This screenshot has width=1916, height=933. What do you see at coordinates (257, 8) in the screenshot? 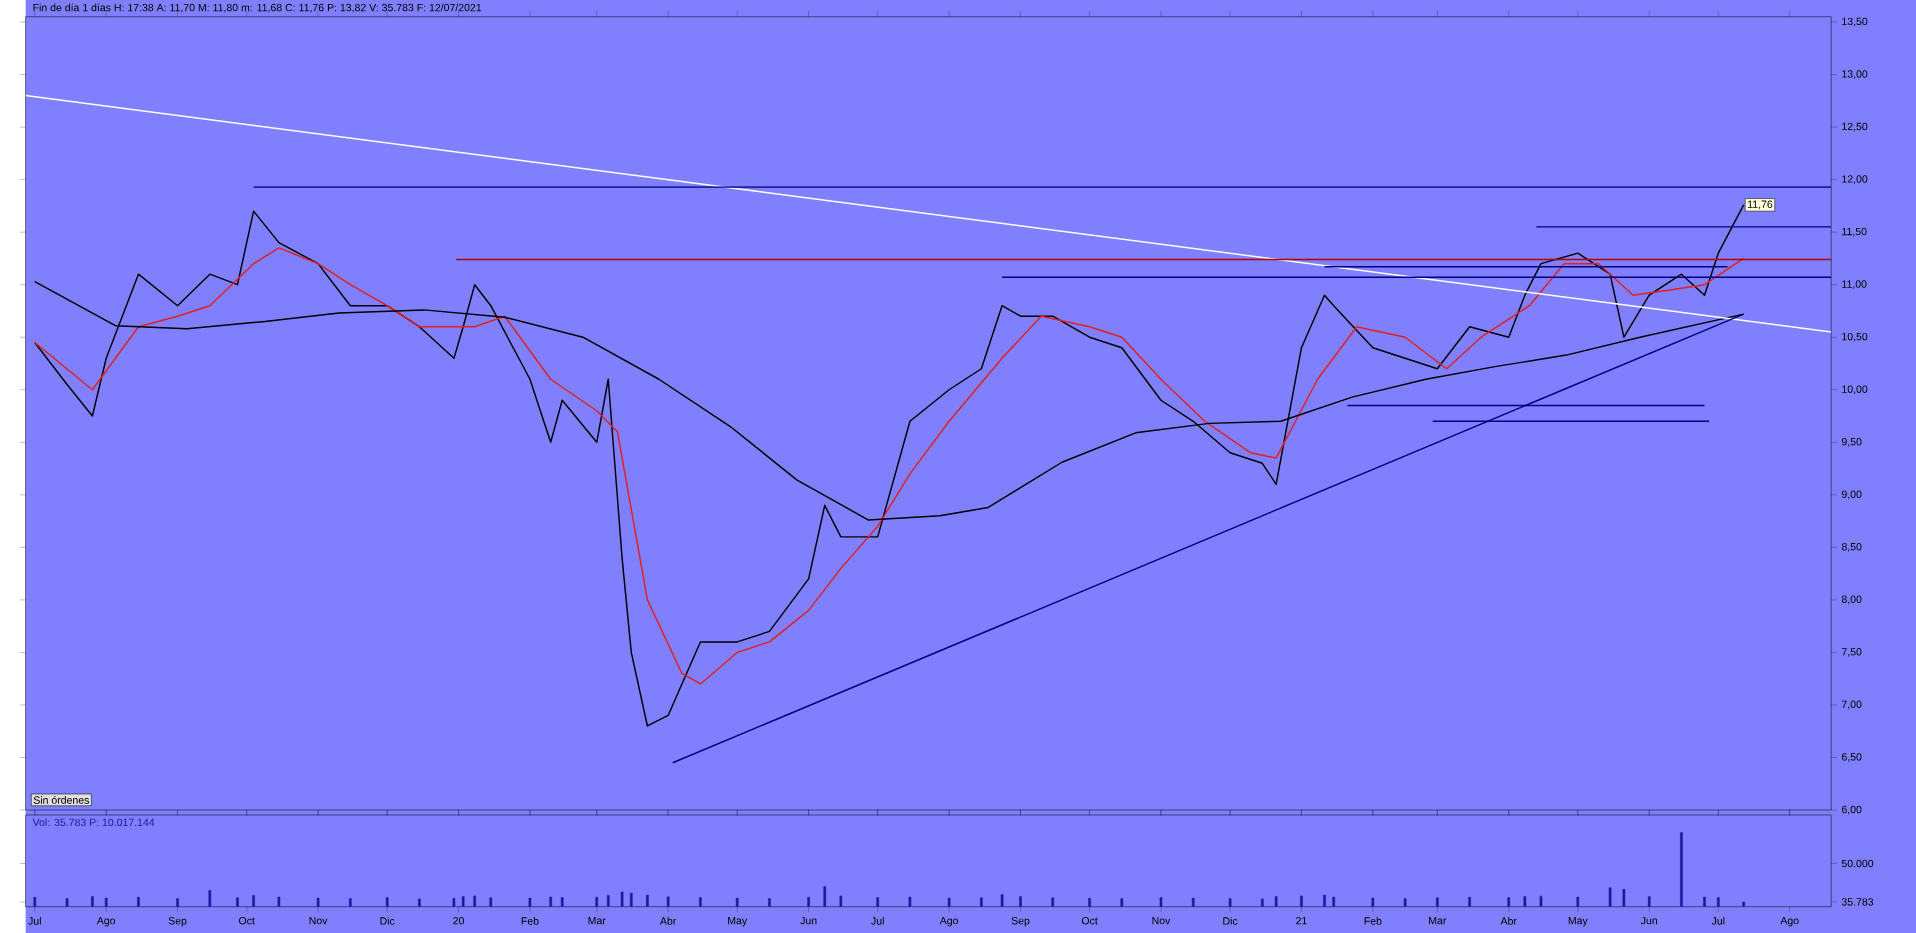
I see `chart-title: Fin de día 1 días H: 17:38 A: 11,70 M: 11,80 m: 11,68 C: 11,76 P: 13,82 V: 35.783 F: 12/07/2021` at bounding box center [257, 8].